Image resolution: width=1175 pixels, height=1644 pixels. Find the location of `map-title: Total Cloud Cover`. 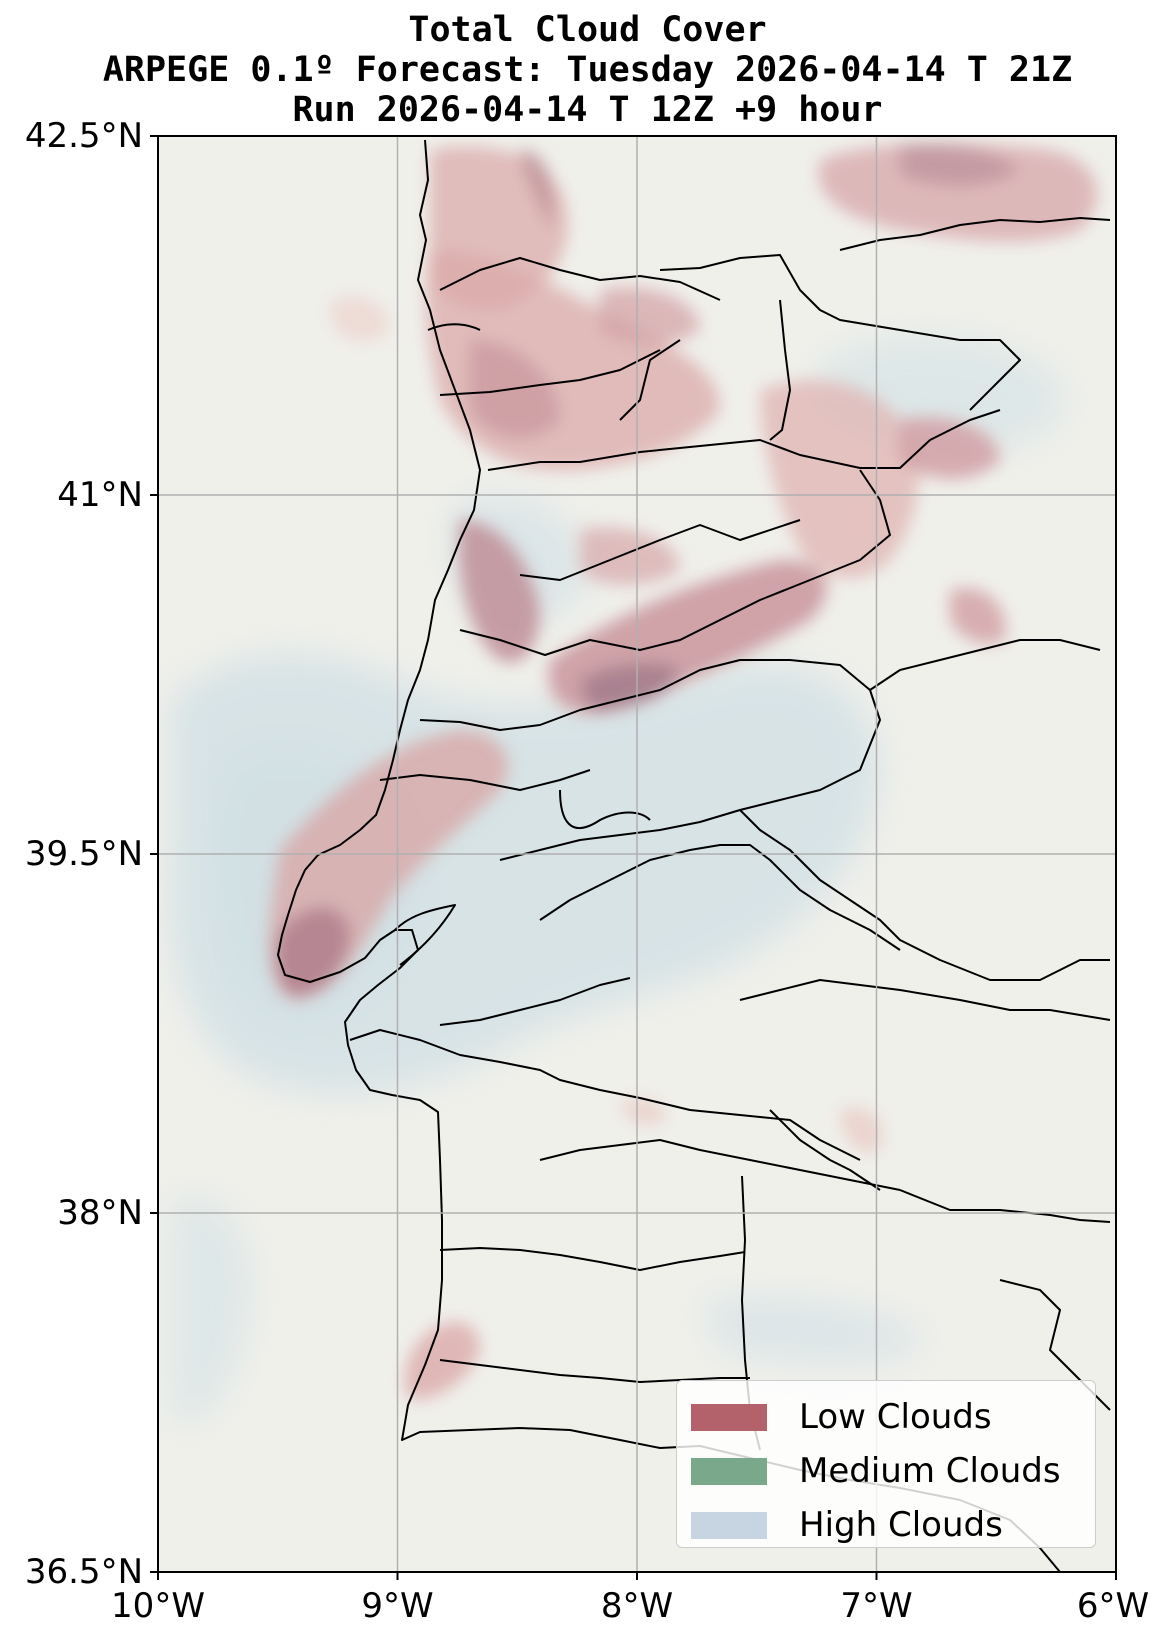

map-title: Total Cloud Cover is located at coordinates (587, 30).